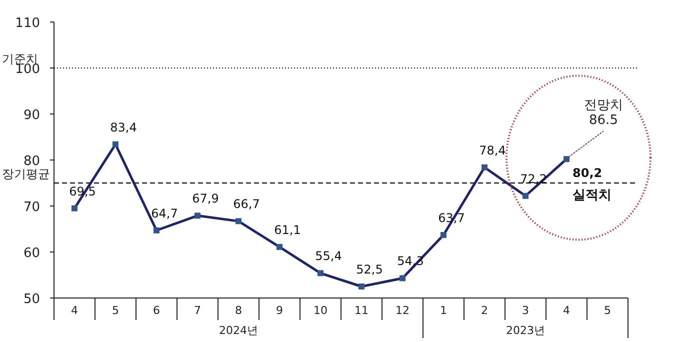 The width and height of the screenshot is (688, 342). Describe the element at coordinates (403, 310) in the screenshot. I see `x-tick-label: 12` at that location.